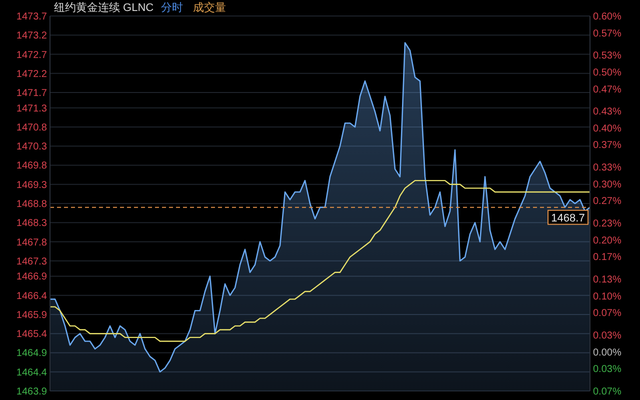  Describe the element at coordinates (607, 296) in the screenshot. I see `y2-tick-label: 0.10%` at that location.